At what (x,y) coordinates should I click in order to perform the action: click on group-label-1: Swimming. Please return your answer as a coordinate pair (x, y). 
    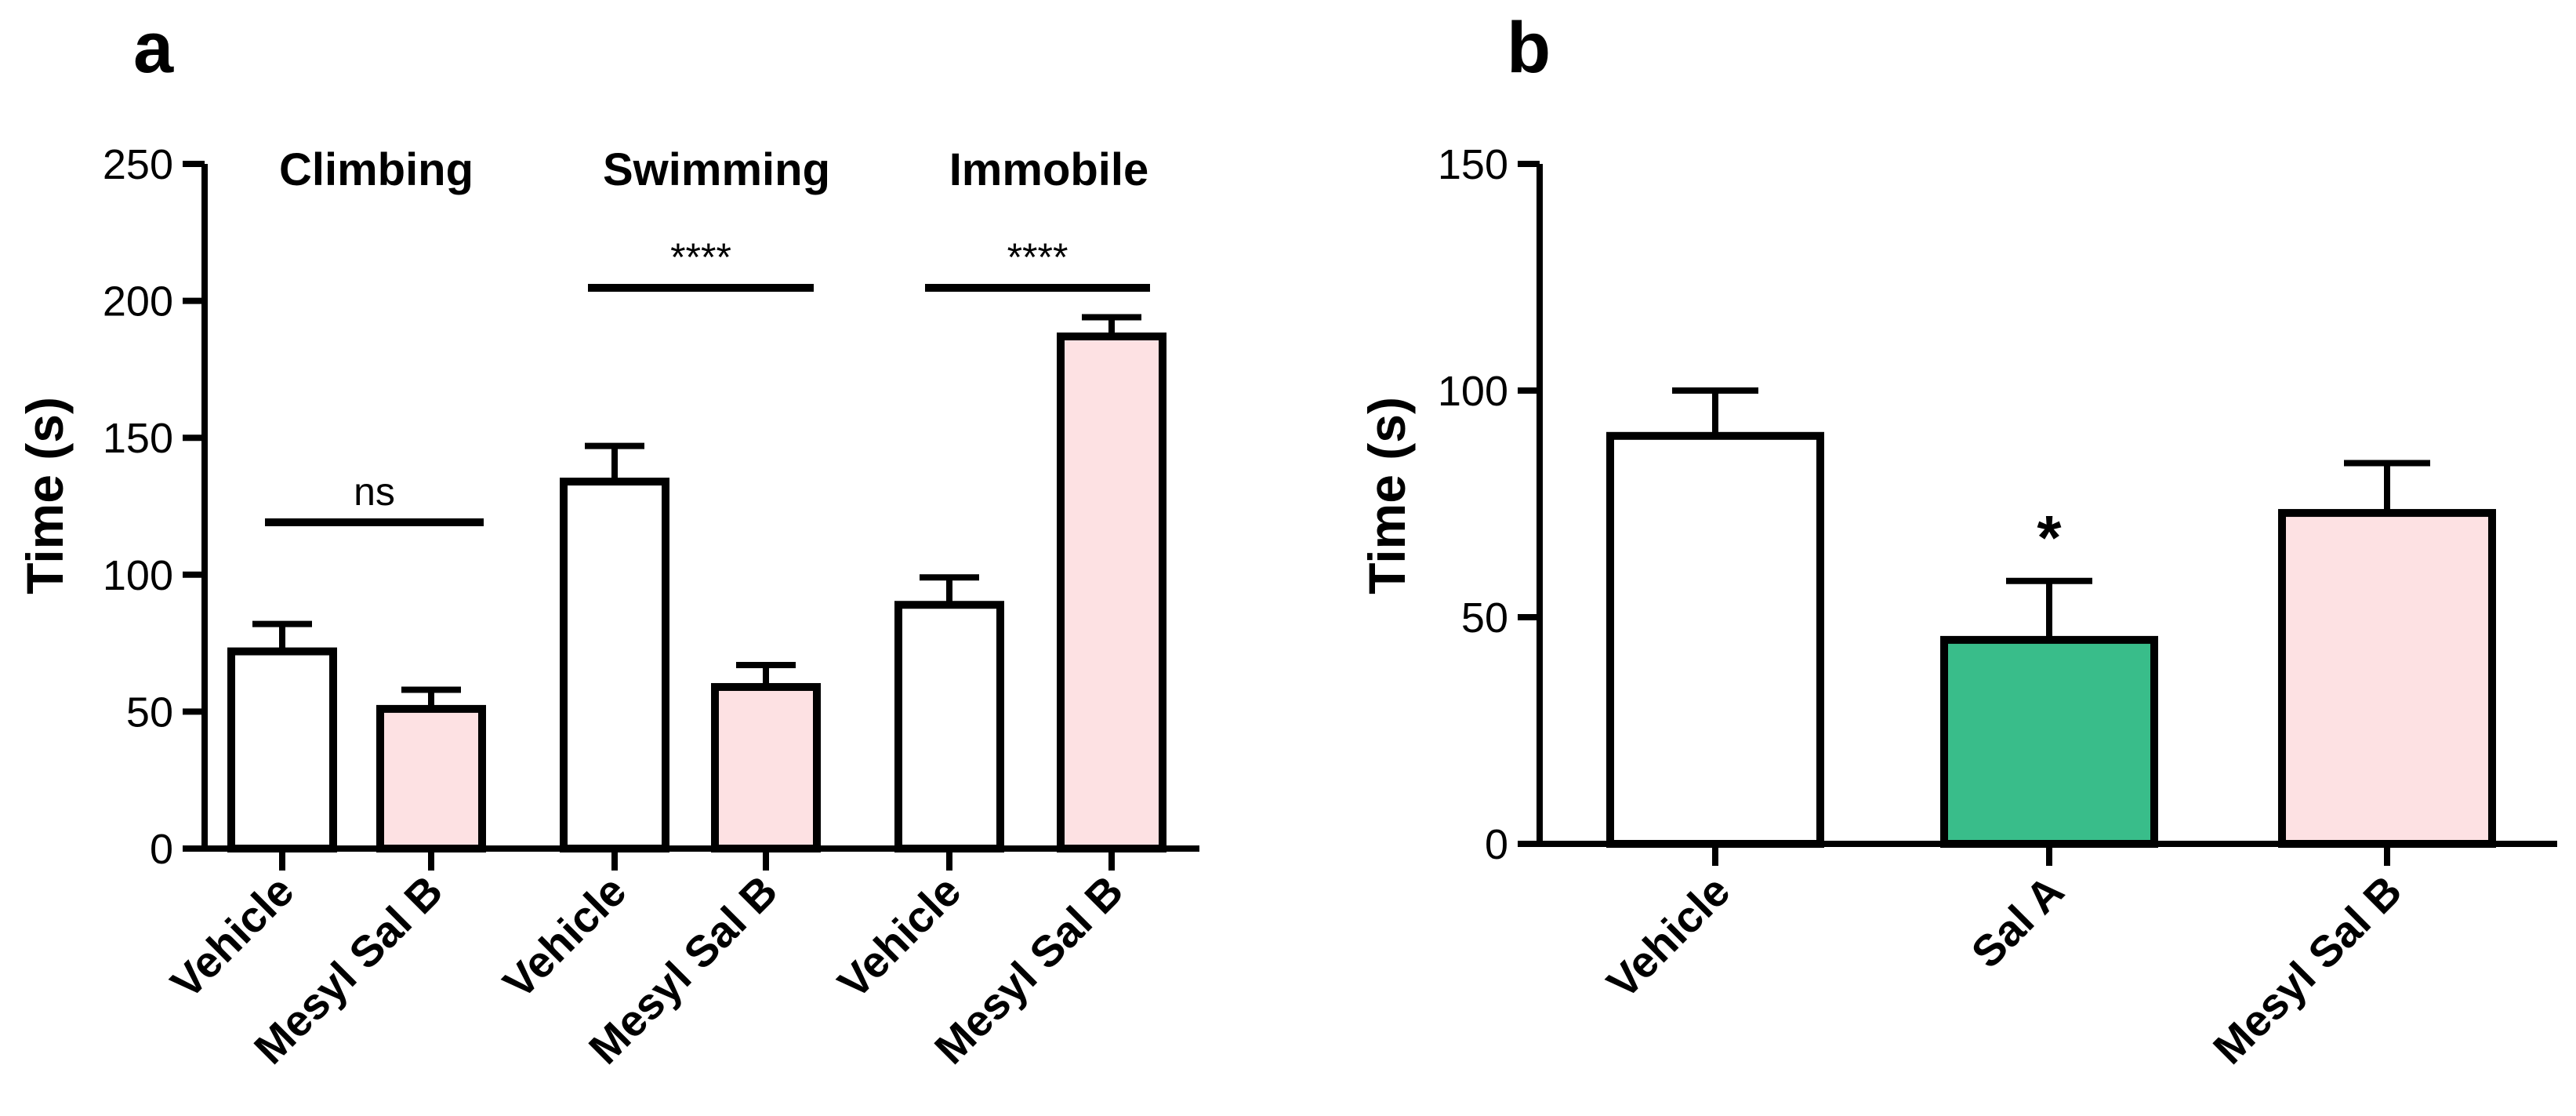
    Looking at the image, I should click on (716, 169).